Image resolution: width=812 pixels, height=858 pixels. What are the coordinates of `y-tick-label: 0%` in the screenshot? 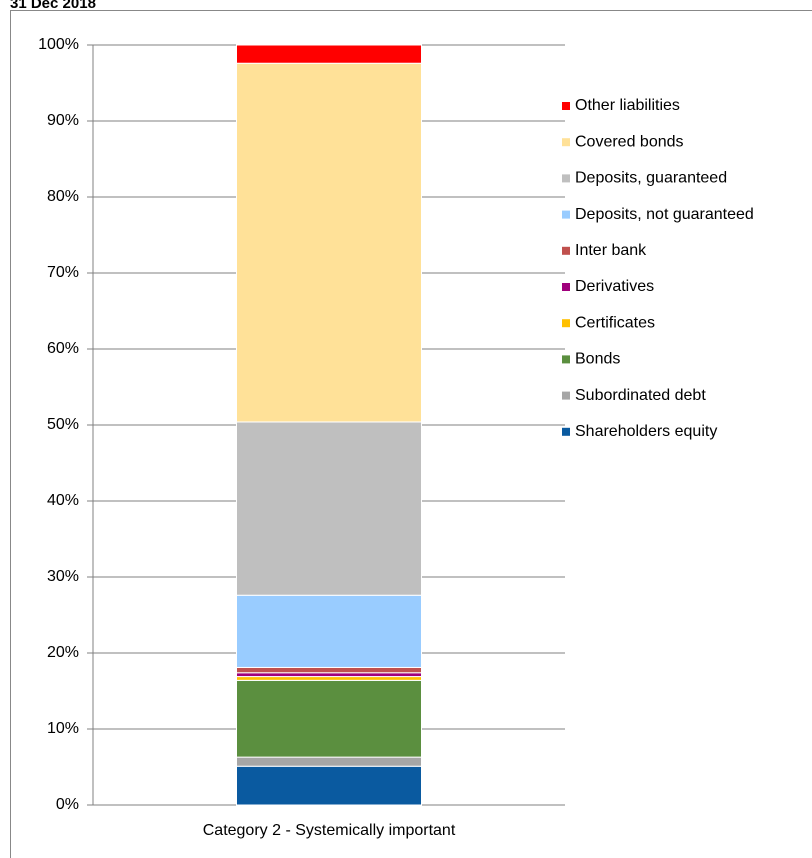 It's located at (67, 804).